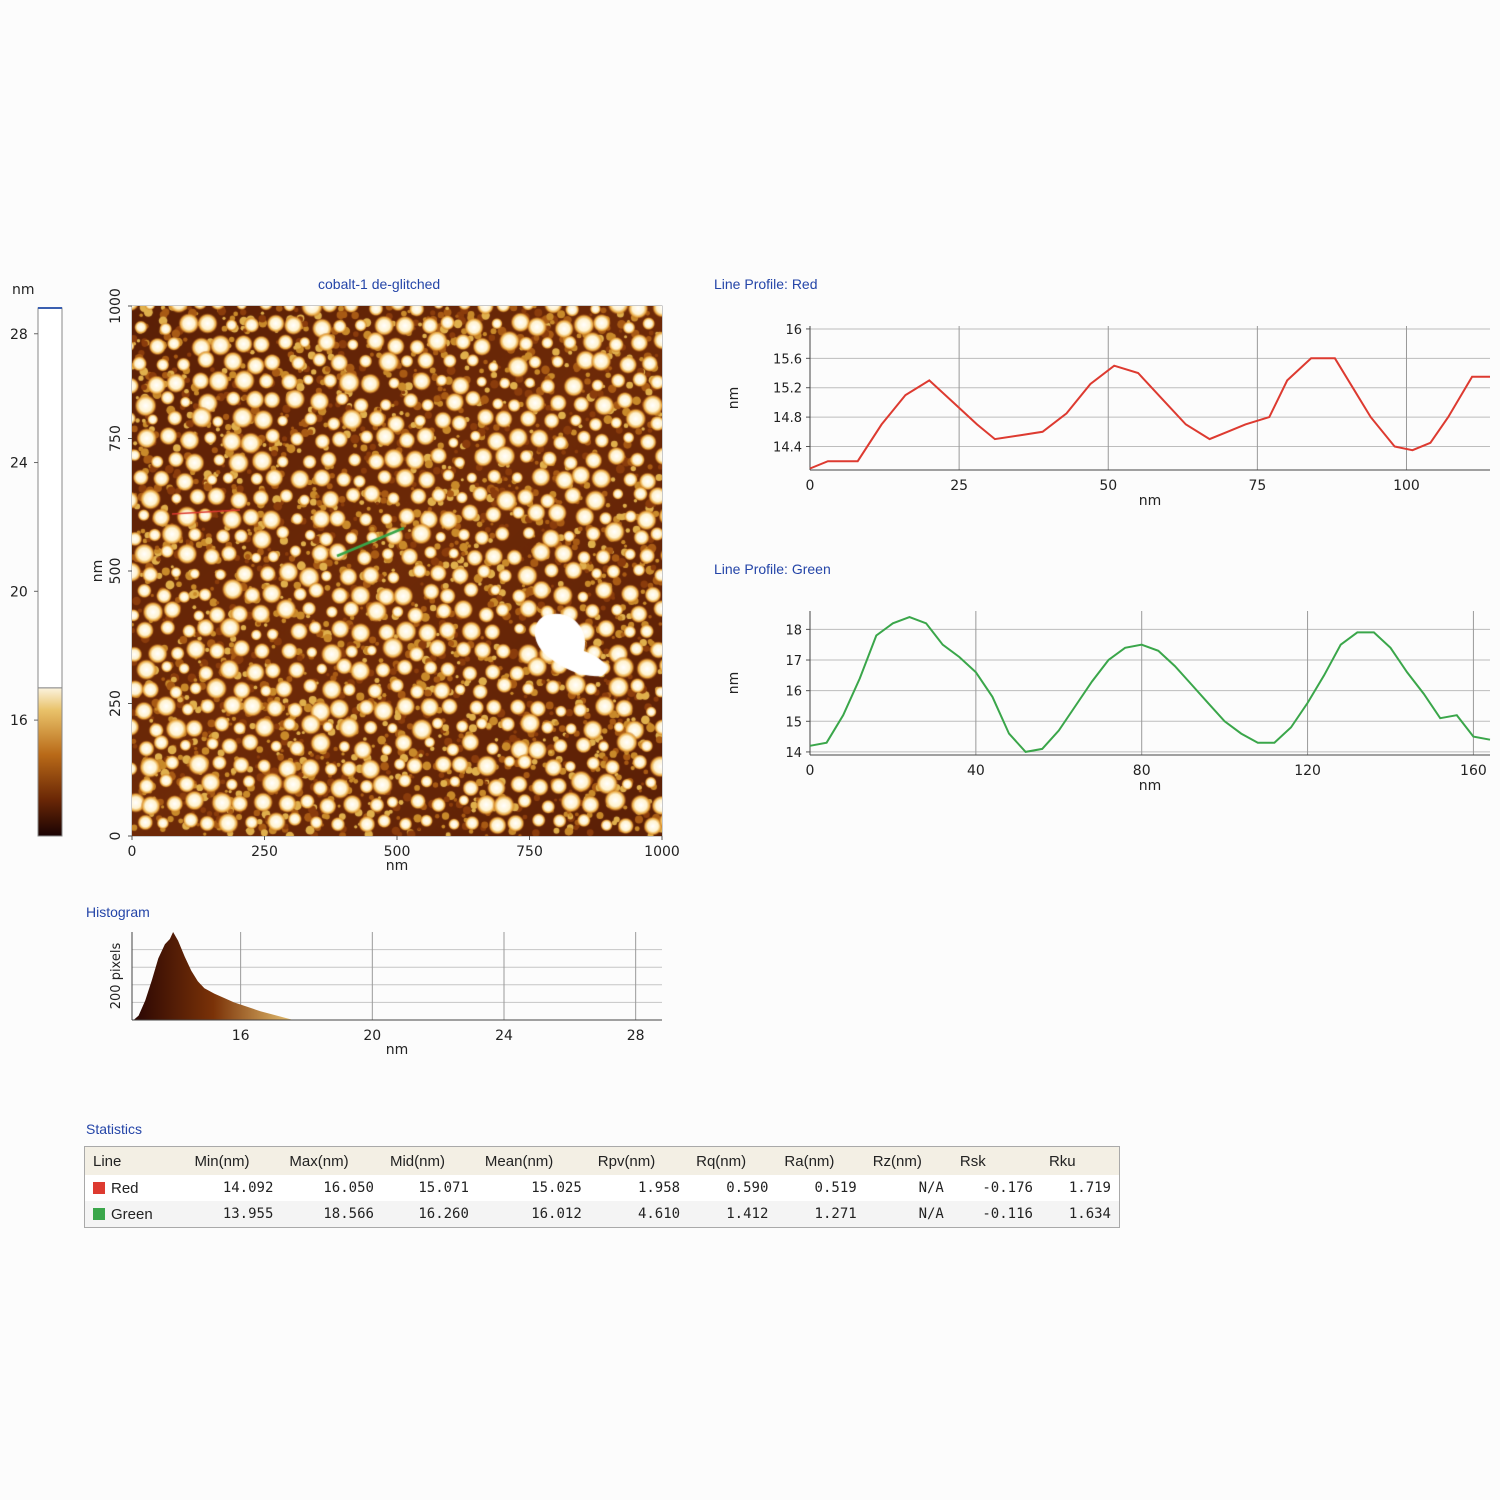  What do you see at coordinates (264, 852) in the screenshot?
I see `image-x-tick-label: 250` at bounding box center [264, 852].